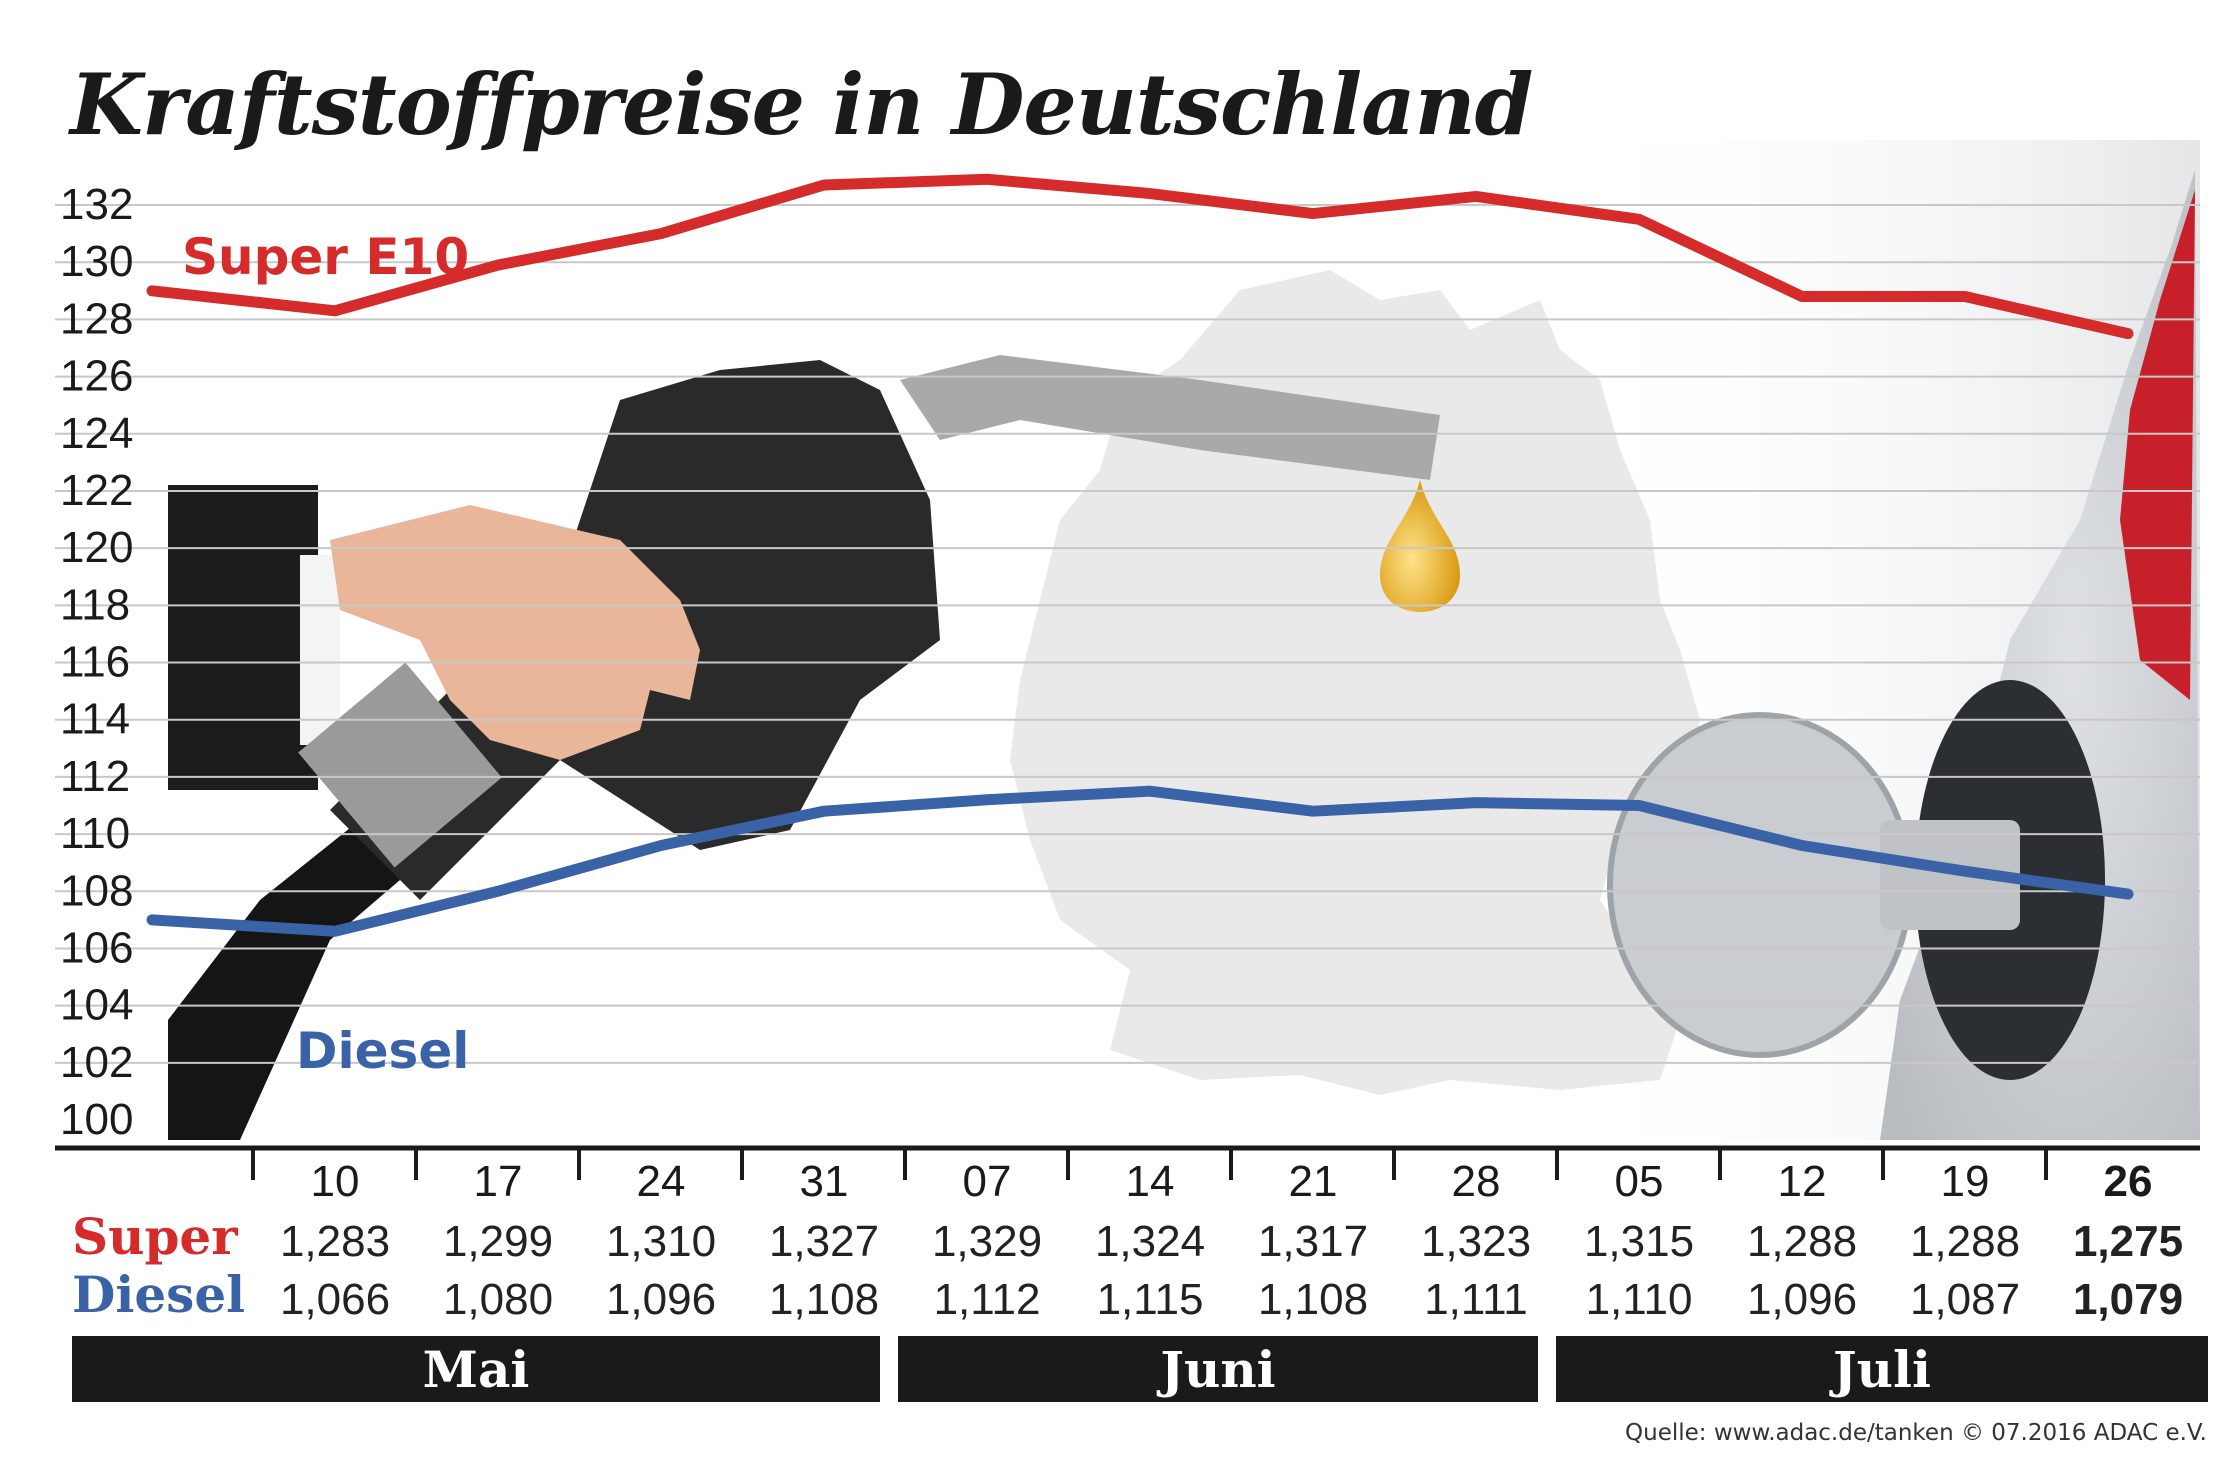 The width and height of the screenshot is (2237, 1465). What do you see at coordinates (801, 104) in the screenshot?
I see `page-title: Kraftstoffpreise in Deutschland` at bounding box center [801, 104].